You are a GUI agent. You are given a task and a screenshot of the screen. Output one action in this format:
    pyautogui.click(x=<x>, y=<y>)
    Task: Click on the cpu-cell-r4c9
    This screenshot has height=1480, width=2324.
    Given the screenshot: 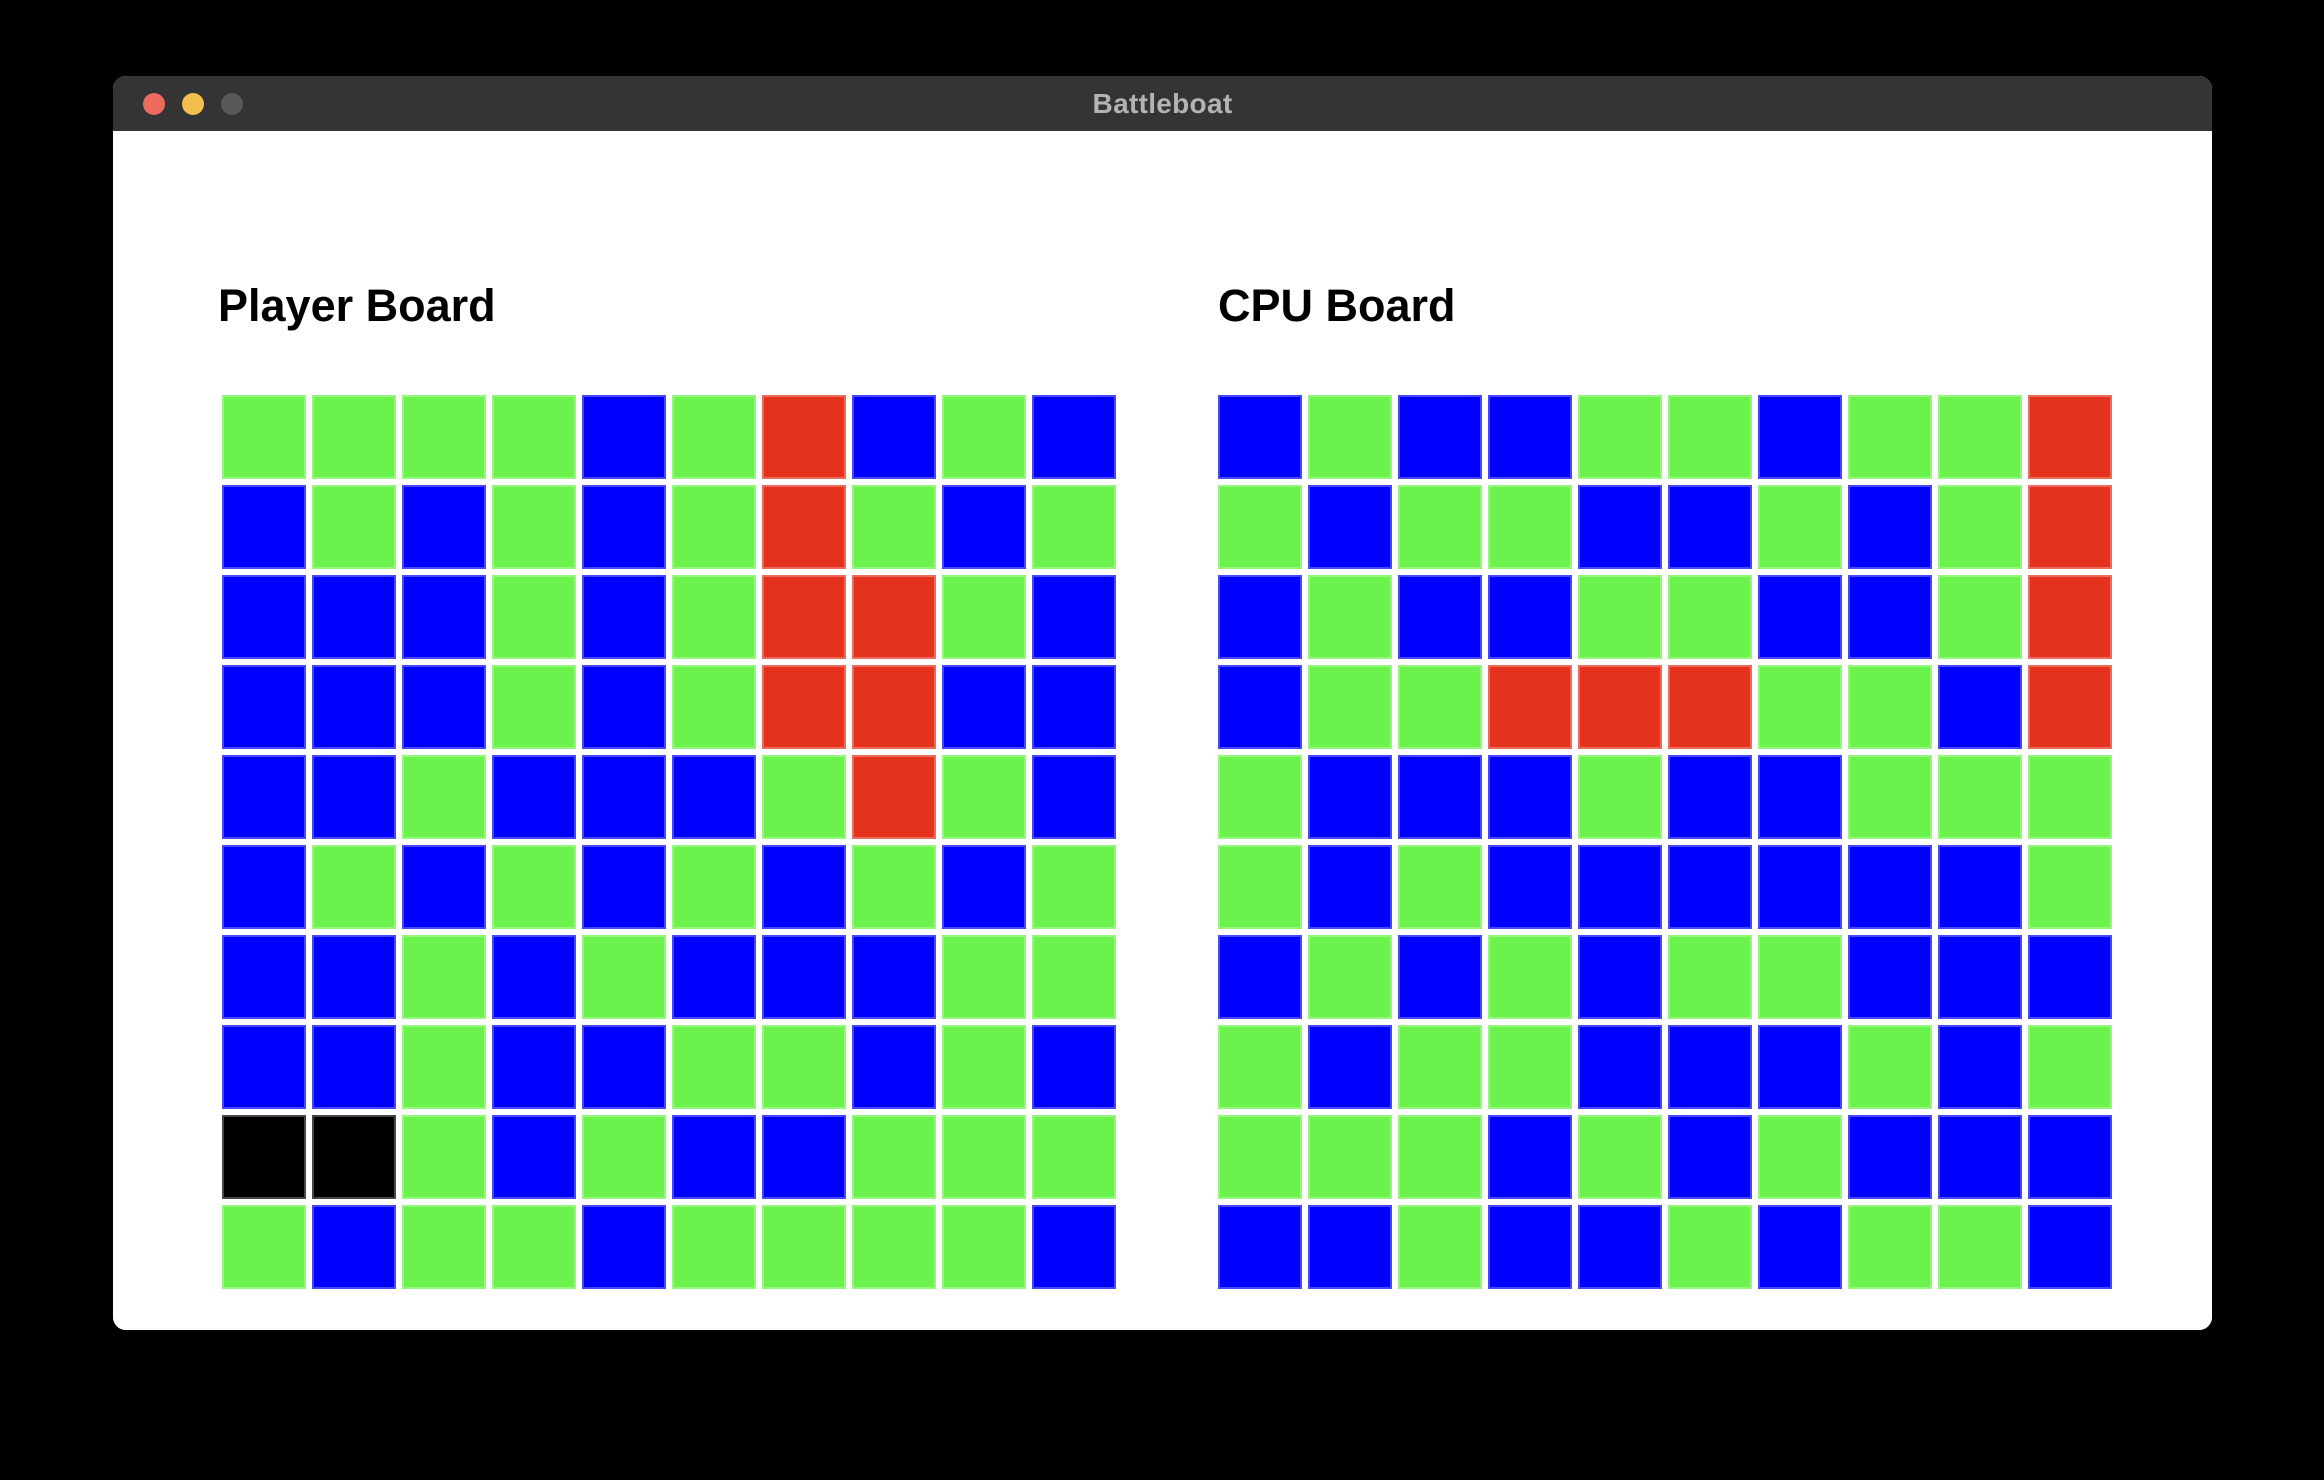 What is the action you would take?
    pyautogui.click(x=1980, y=707)
    